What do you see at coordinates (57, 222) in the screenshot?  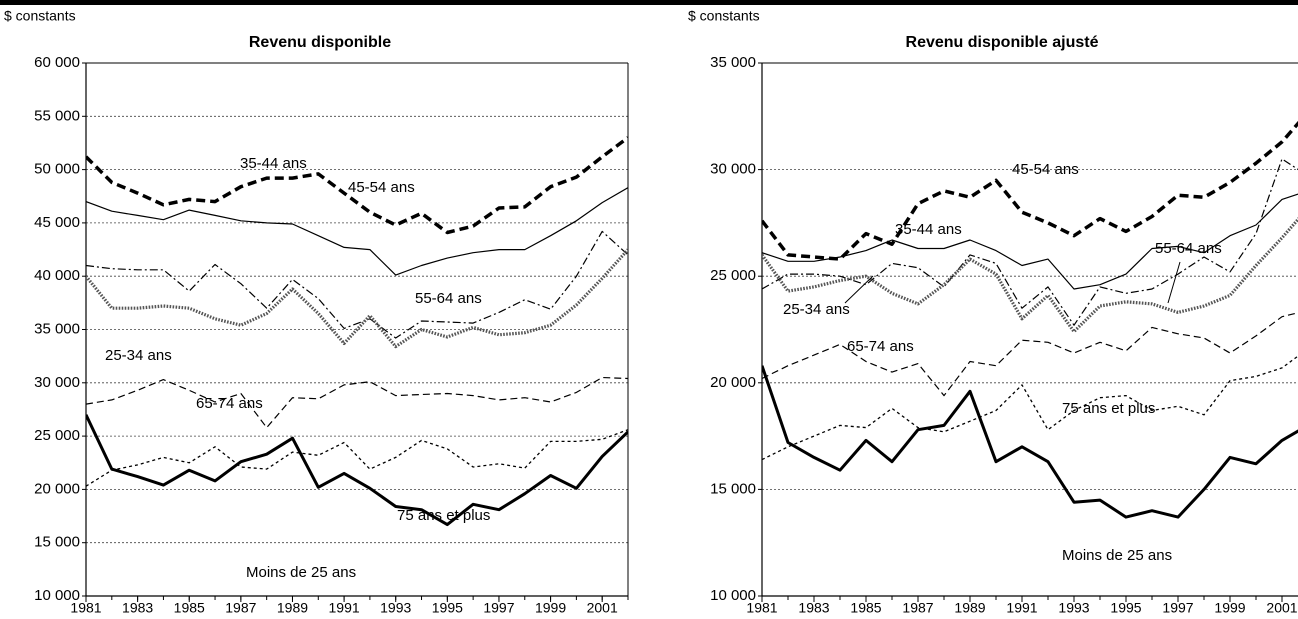 I see `y-tick-label: 45 000` at bounding box center [57, 222].